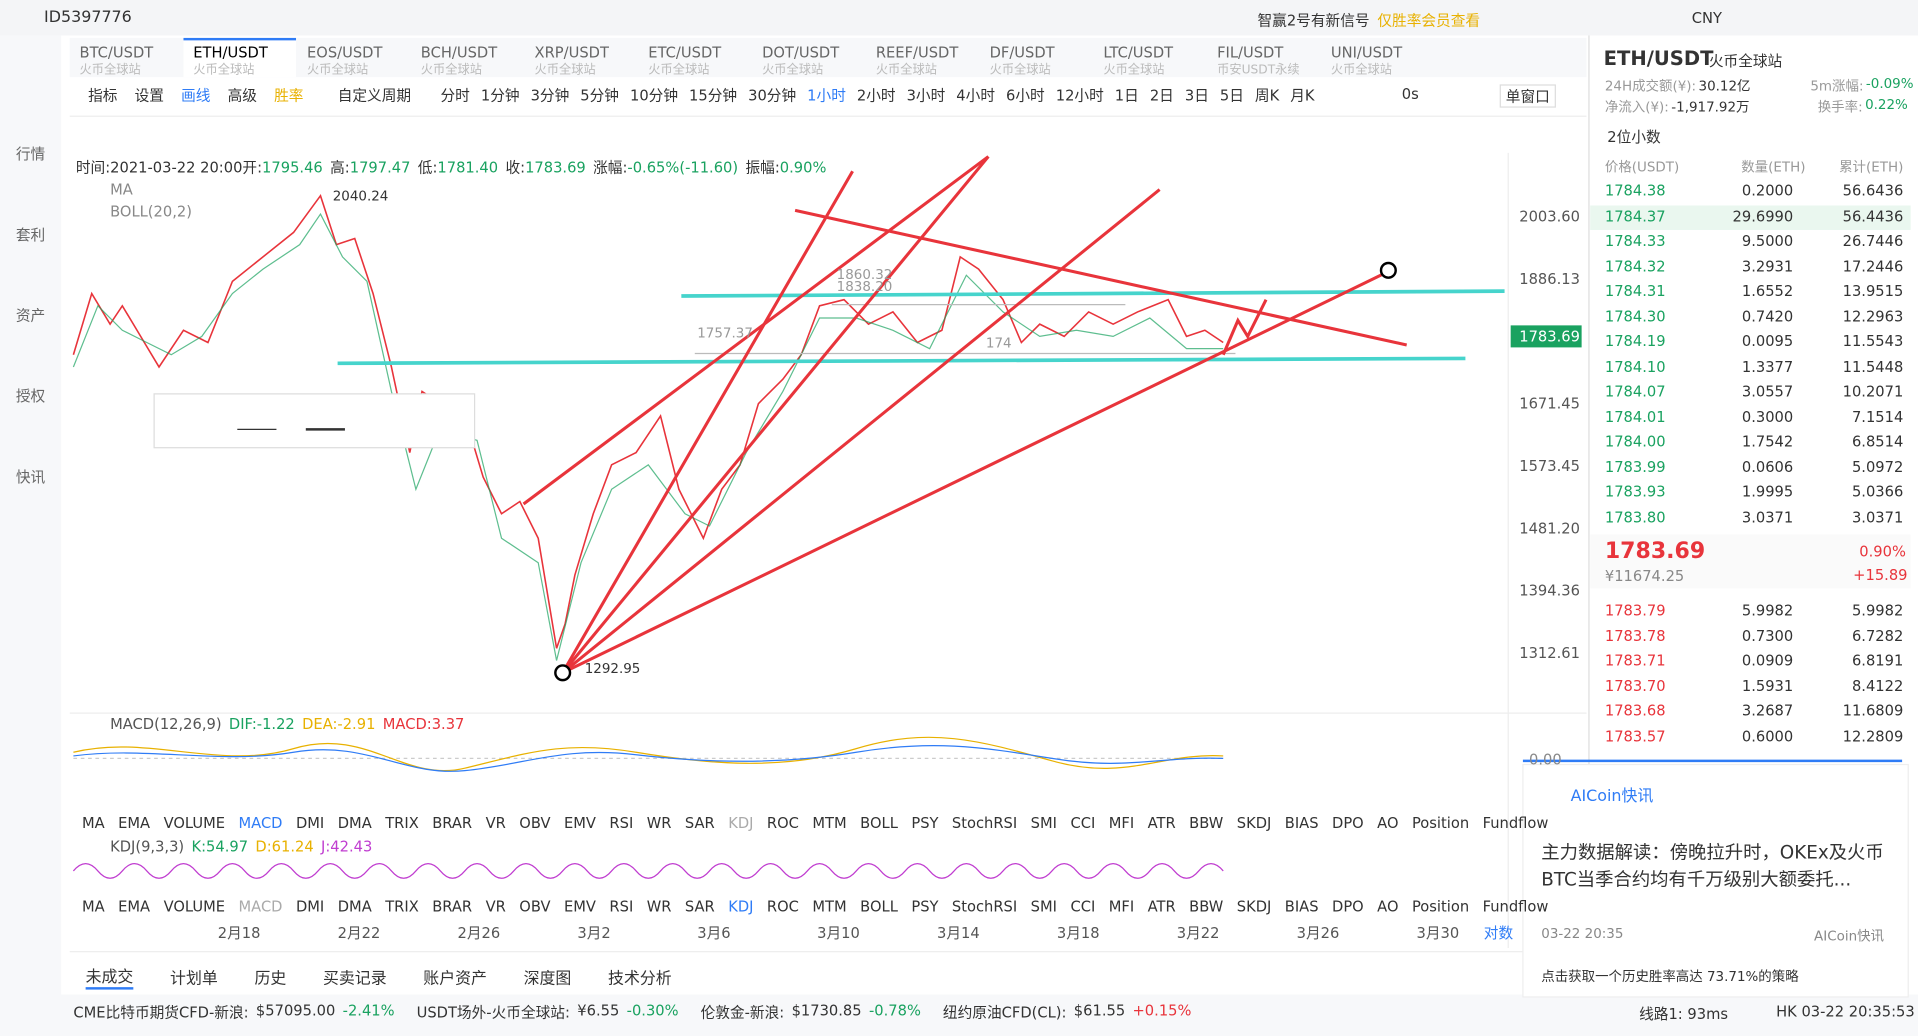 This screenshot has height=1036, width=1918. I want to click on nav-item: 套利, so click(30, 235).